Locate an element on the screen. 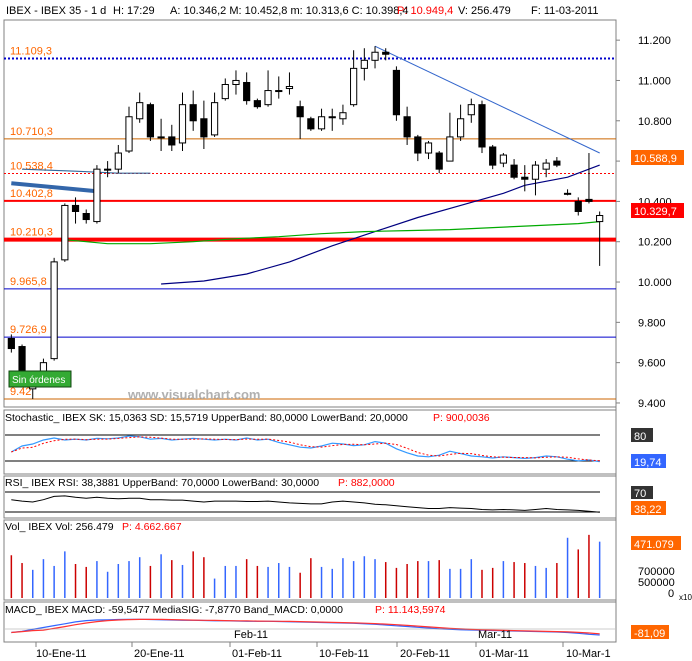 The width and height of the screenshot is (692, 661). volume-current-label: 471.079 is located at coordinates (654, 545).